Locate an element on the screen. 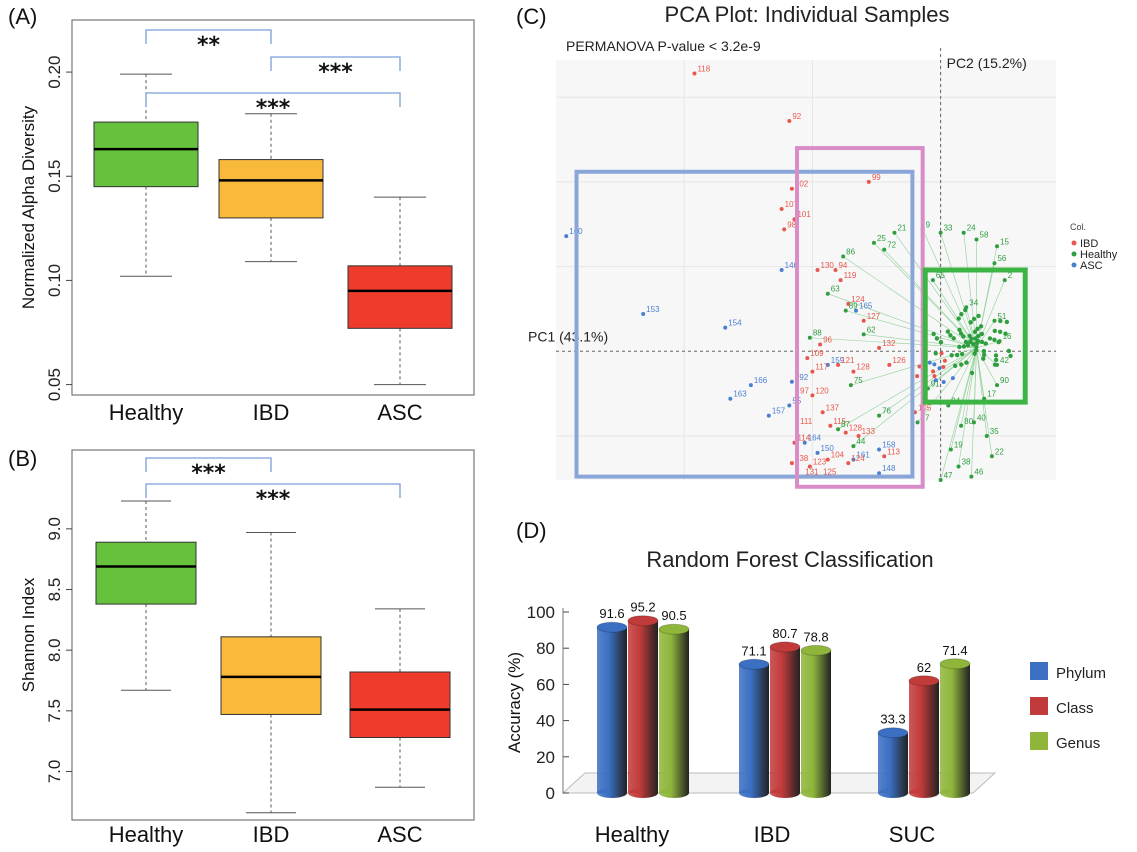 The image size is (1137, 852). bar-genus: 78.8 is located at coordinates (816, 713).